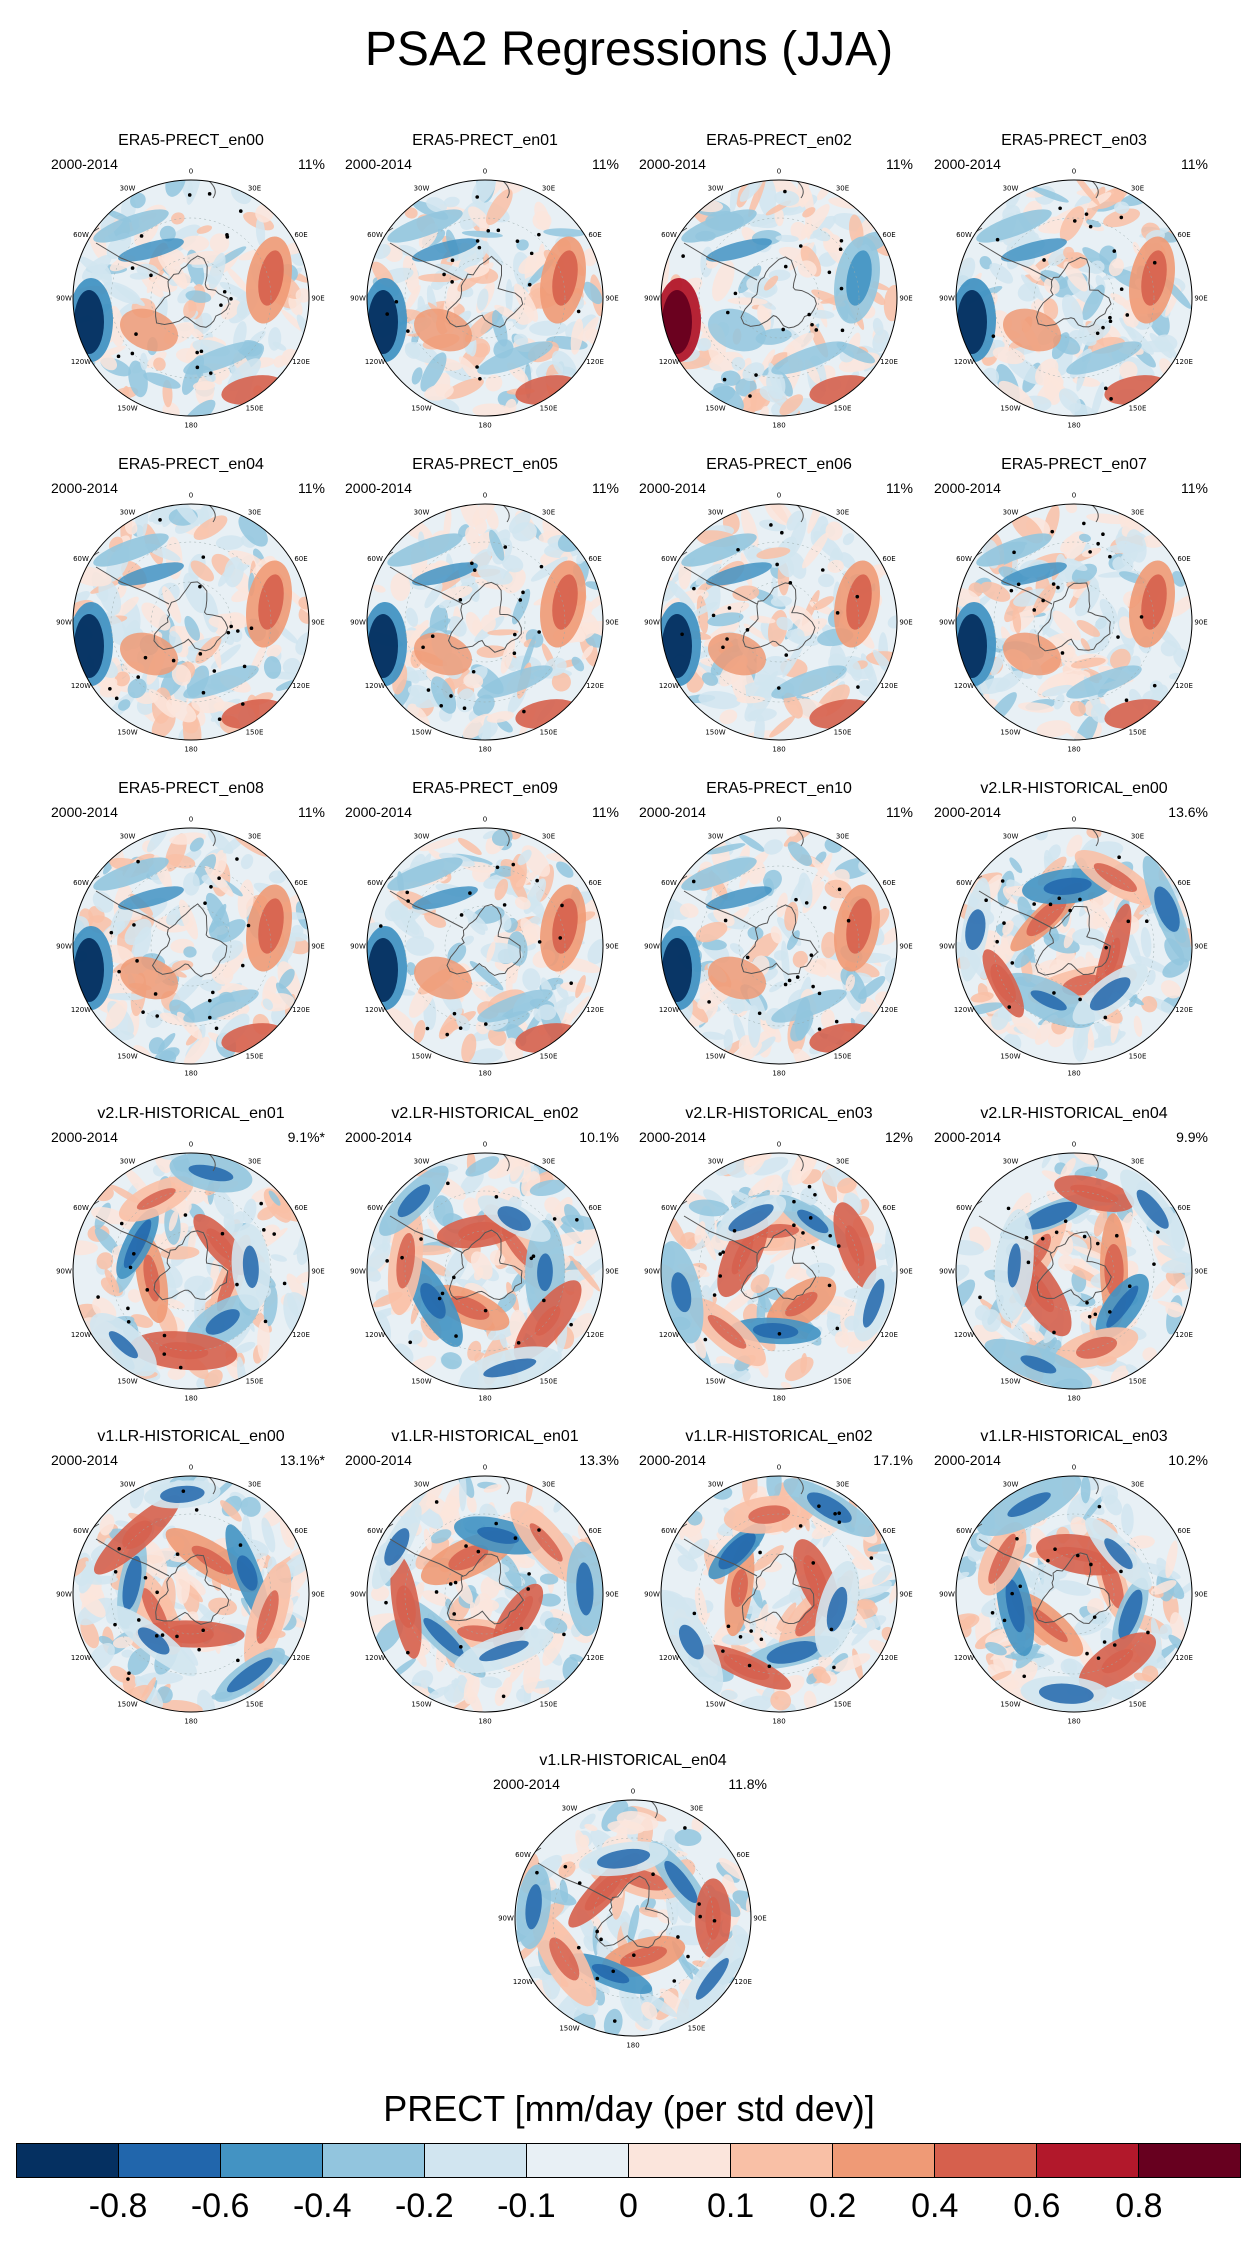 The image size is (1258, 2244). What do you see at coordinates (424, 2206) in the screenshot?
I see `colorbar-tick-label: -0.2` at bounding box center [424, 2206].